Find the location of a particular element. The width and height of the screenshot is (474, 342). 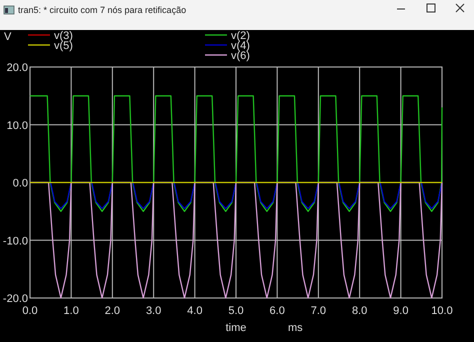

y-axis-title: V is located at coordinates (8, 37).